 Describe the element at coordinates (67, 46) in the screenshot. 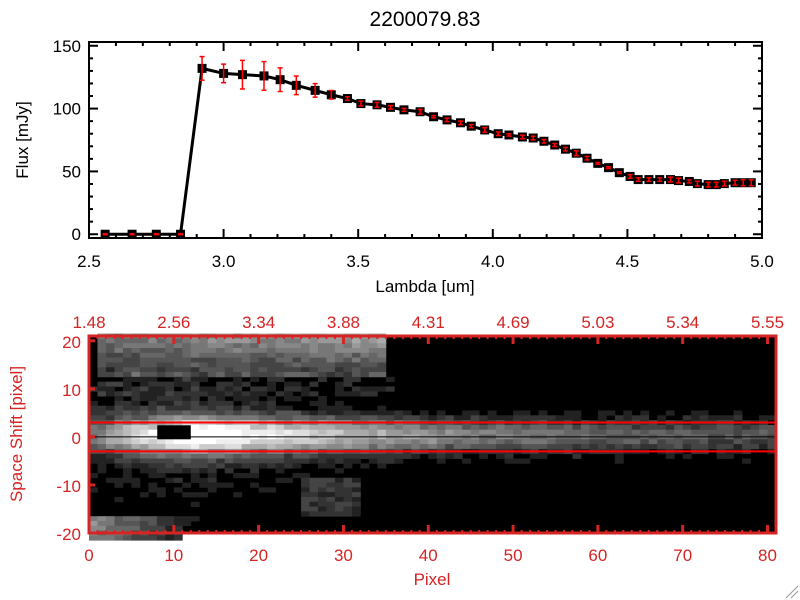

I see `y-tick-label: 150` at that location.